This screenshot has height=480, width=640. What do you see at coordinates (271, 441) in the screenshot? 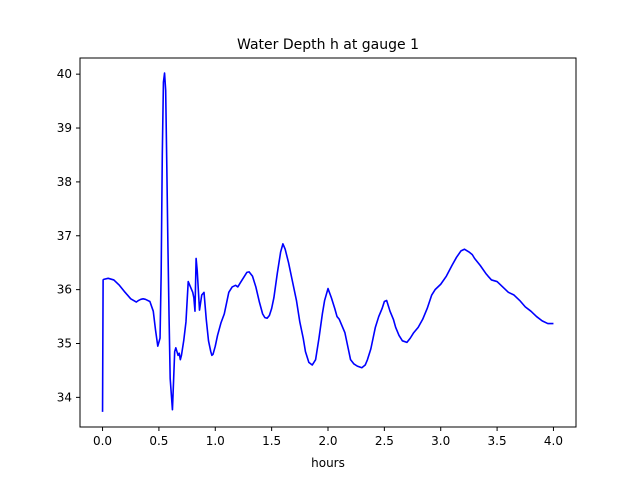
I see `x-tick-label: 1.5` at bounding box center [271, 441].